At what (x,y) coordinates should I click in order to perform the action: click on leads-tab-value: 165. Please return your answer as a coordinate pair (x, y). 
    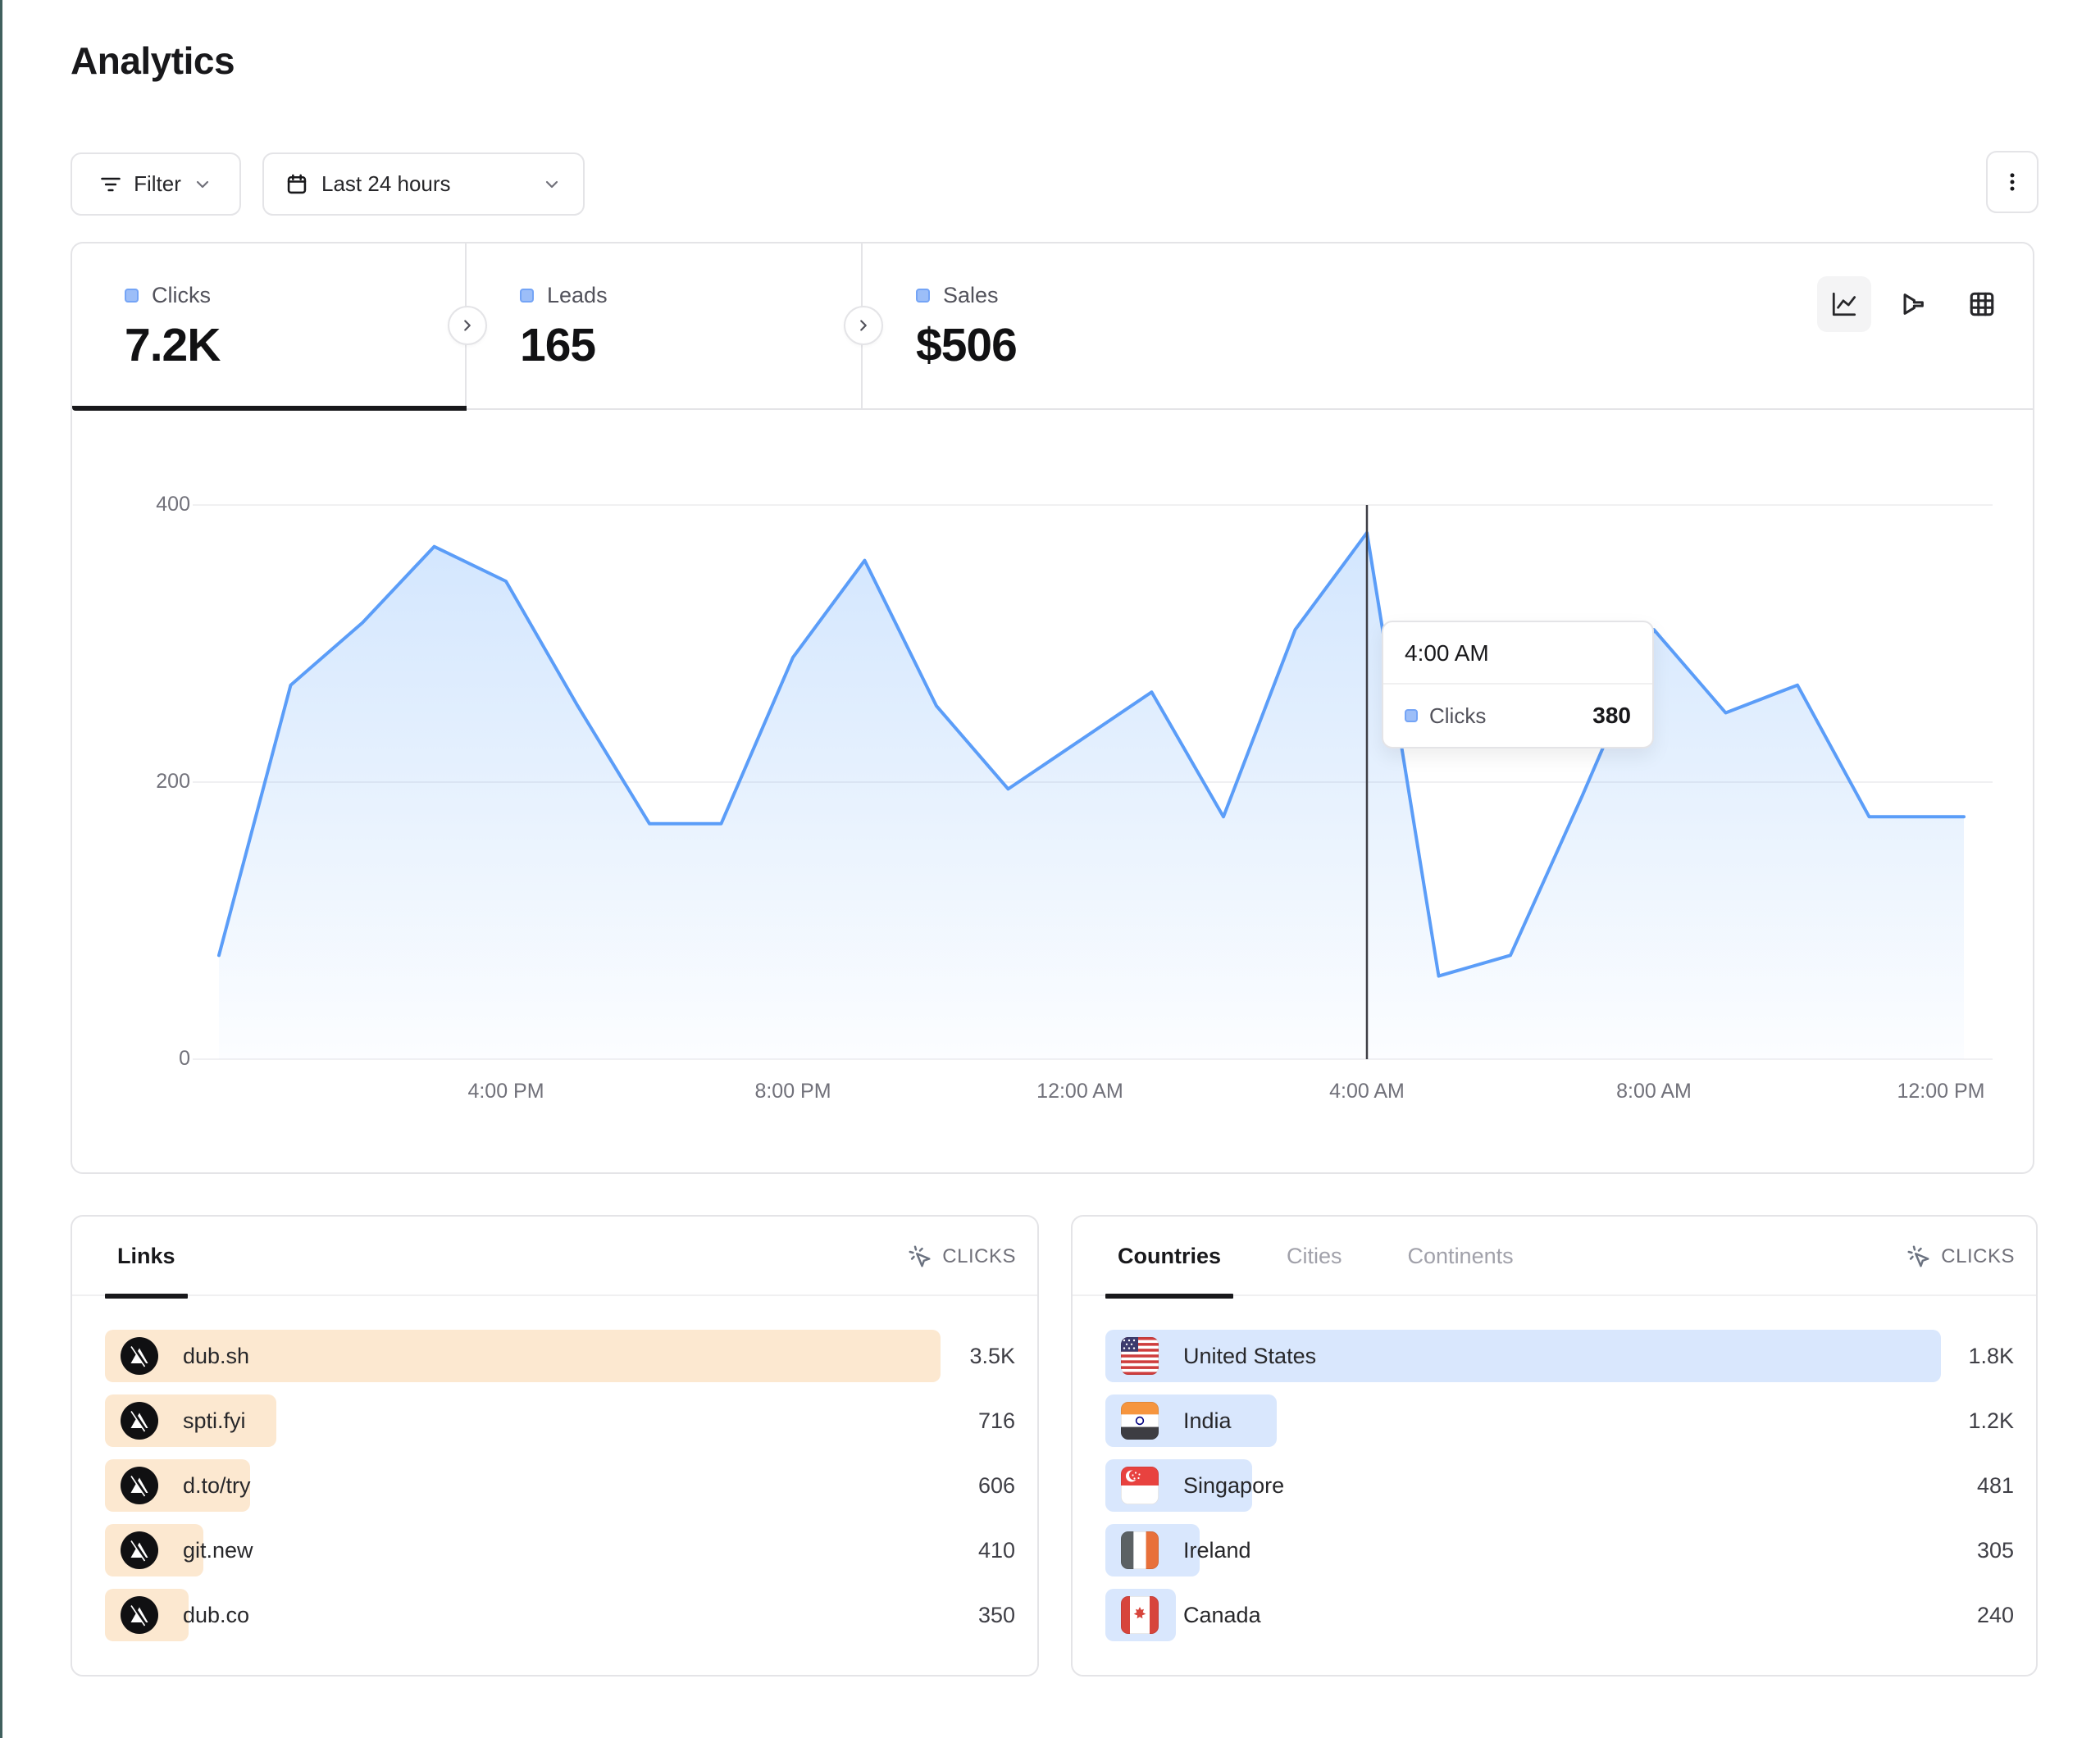
    Looking at the image, I should click on (558, 345).